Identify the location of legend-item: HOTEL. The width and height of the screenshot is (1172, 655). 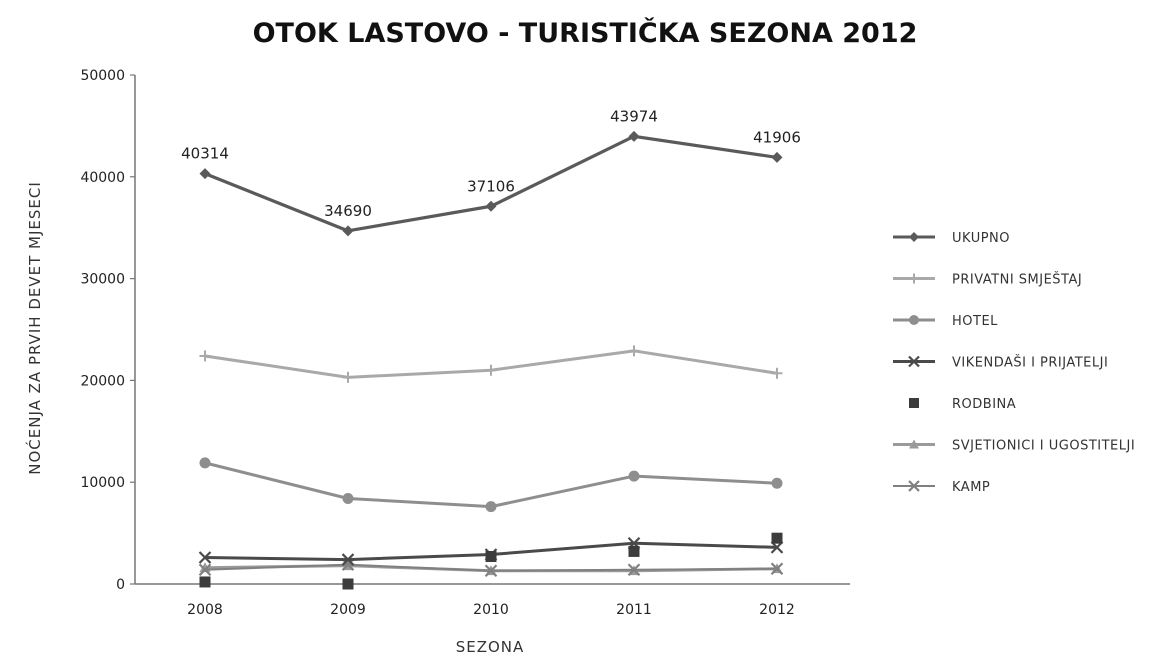
(945, 321).